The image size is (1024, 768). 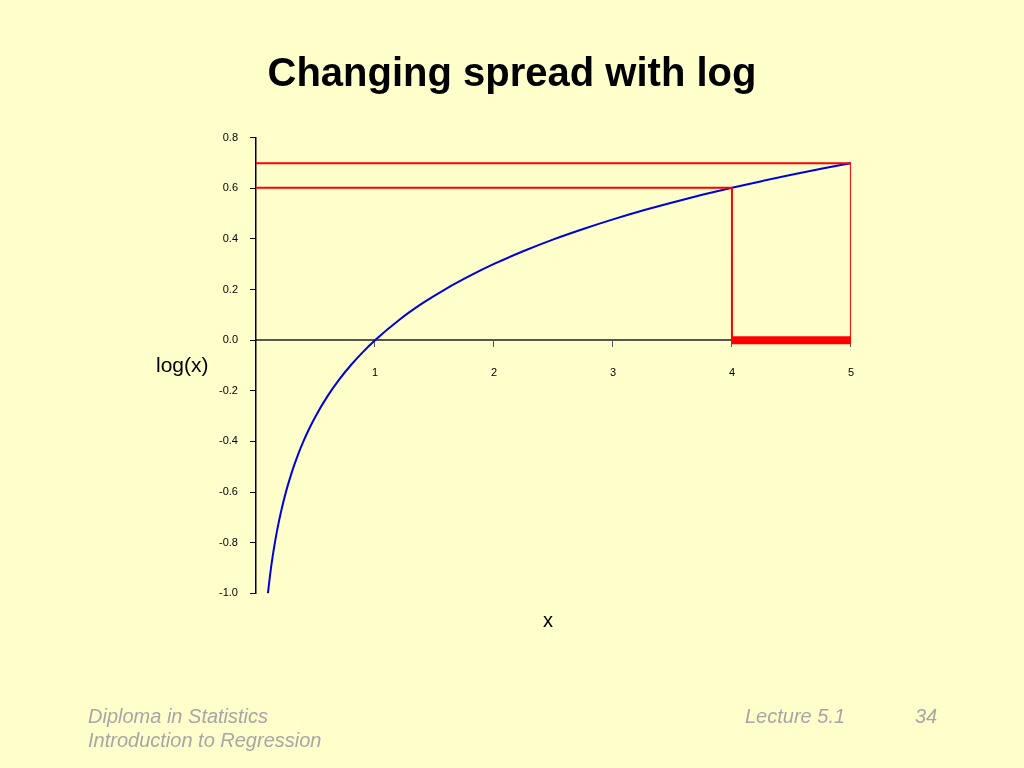 I want to click on y-tick-label: -1.0, so click(x=228, y=592).